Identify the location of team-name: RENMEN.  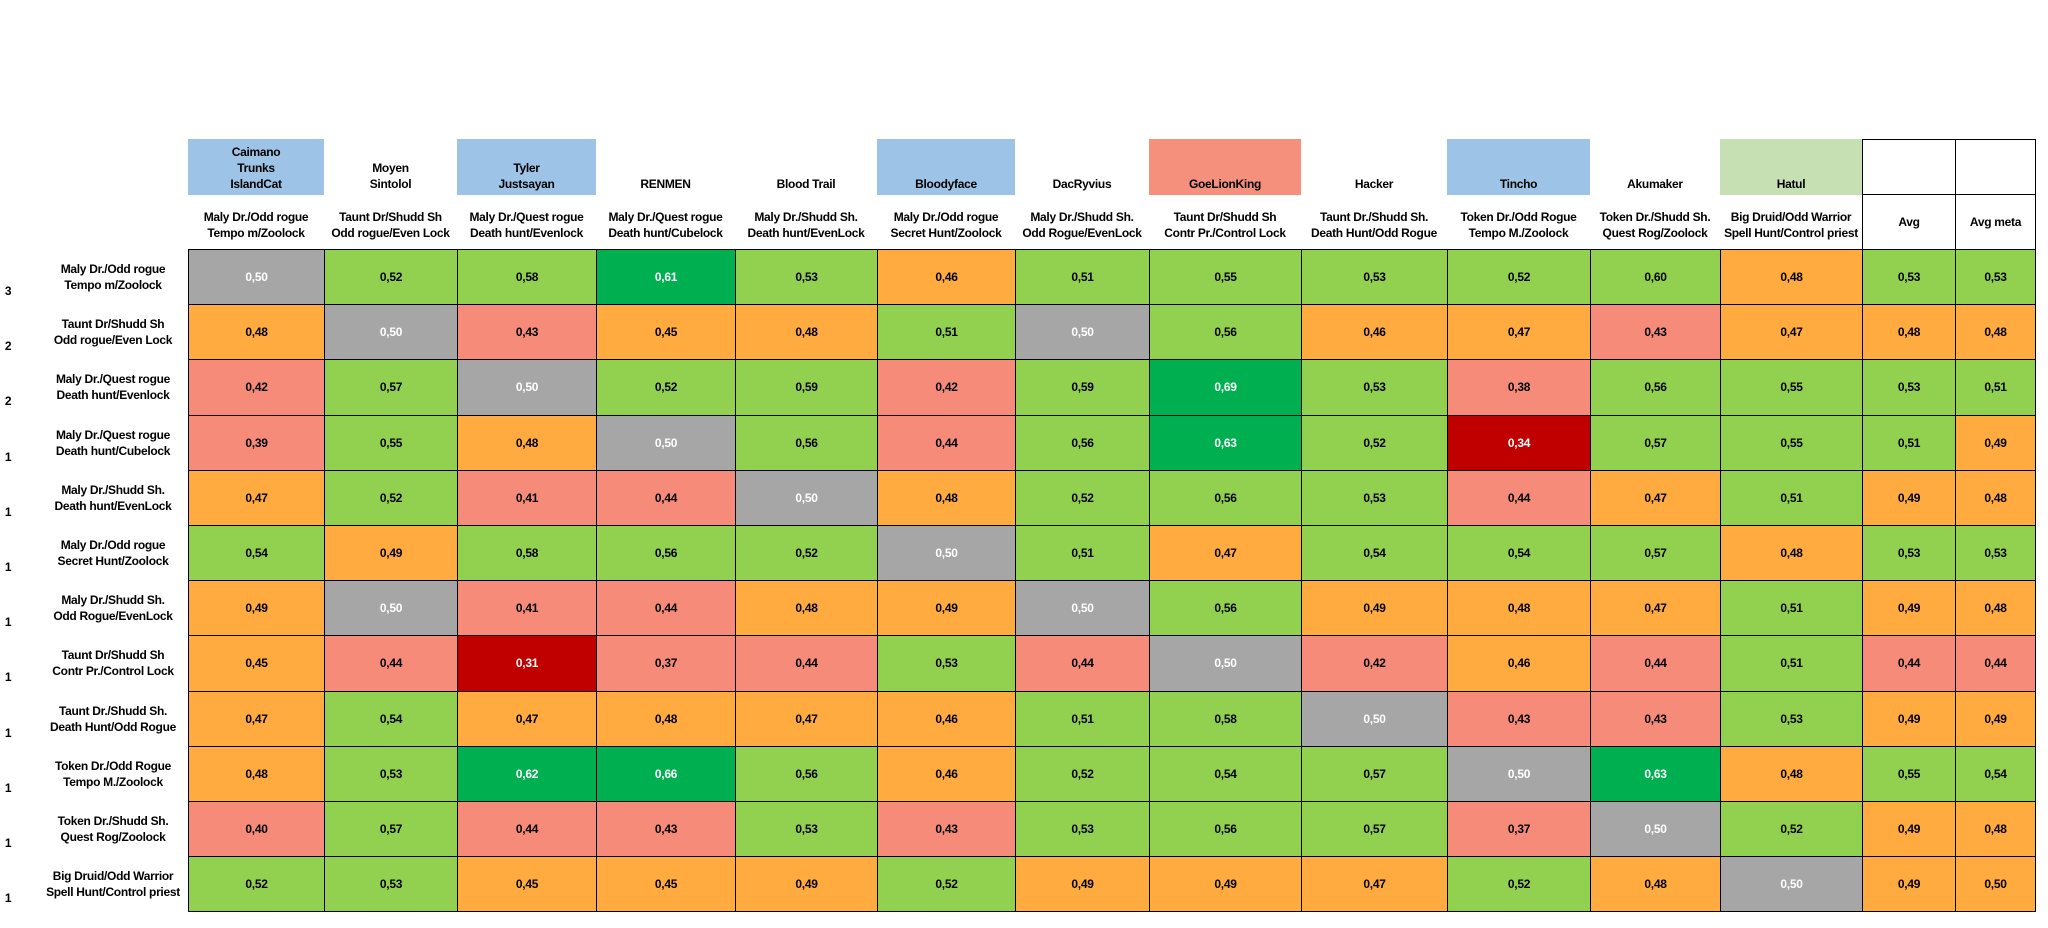
(665, 184).